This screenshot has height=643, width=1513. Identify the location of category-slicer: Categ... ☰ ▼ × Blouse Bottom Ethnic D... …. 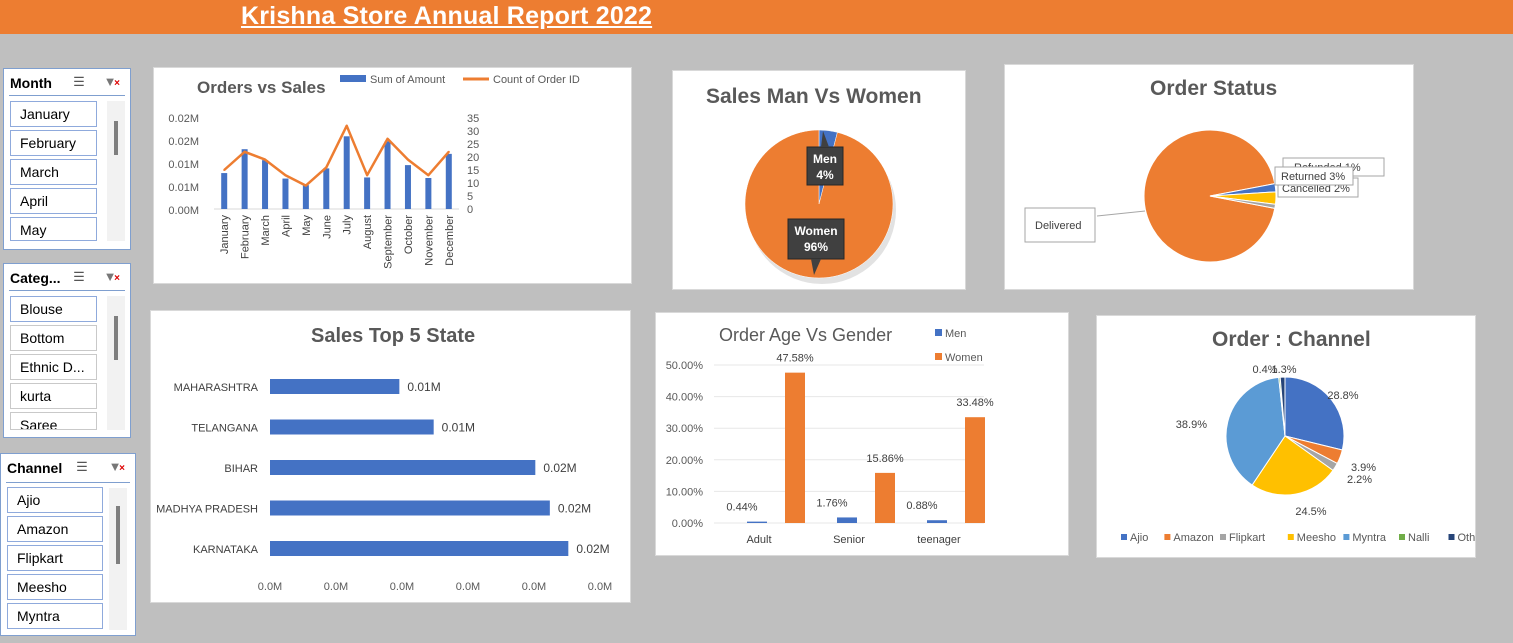
(67, 350).